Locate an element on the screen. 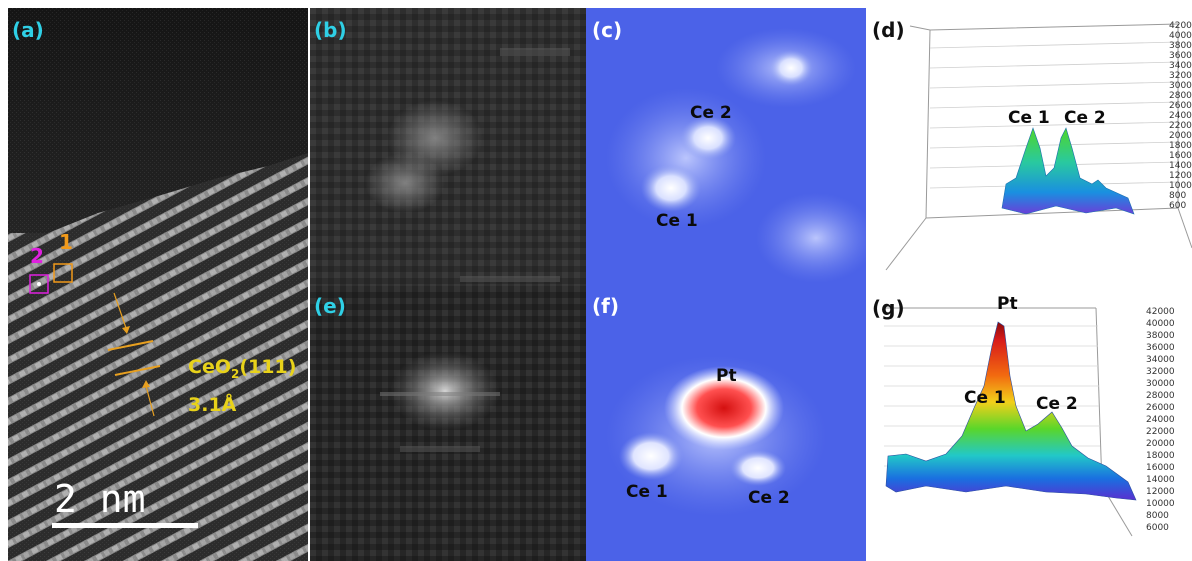 The width and height of the screenshot is (1192, 561). panel-d-peak-ce2: Ce 2 is located at coordinates (1085, 118).